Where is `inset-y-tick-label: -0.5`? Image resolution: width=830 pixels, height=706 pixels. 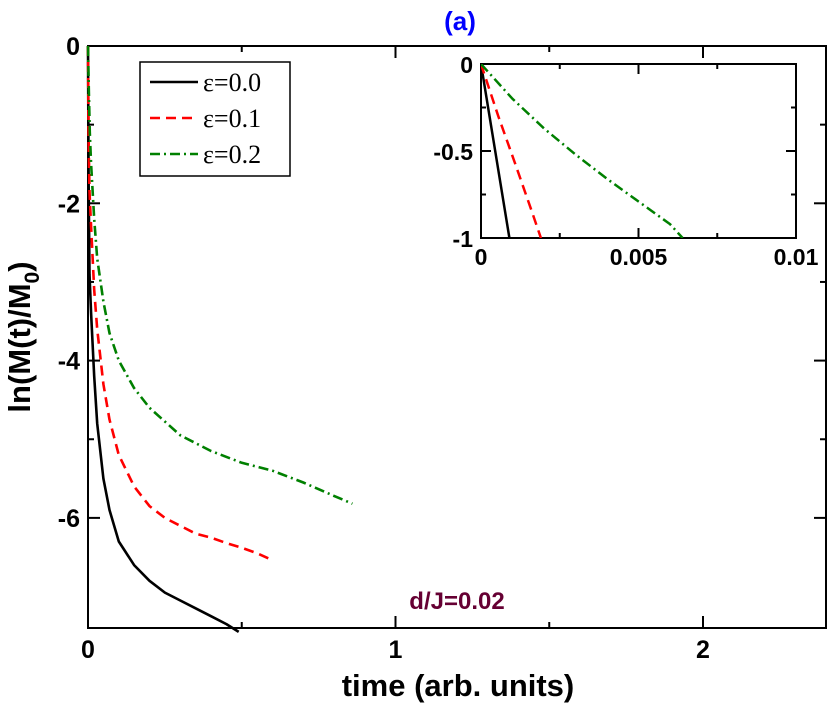 inset-y-tick-label: -0.5 is located at coordinates (453, 152).